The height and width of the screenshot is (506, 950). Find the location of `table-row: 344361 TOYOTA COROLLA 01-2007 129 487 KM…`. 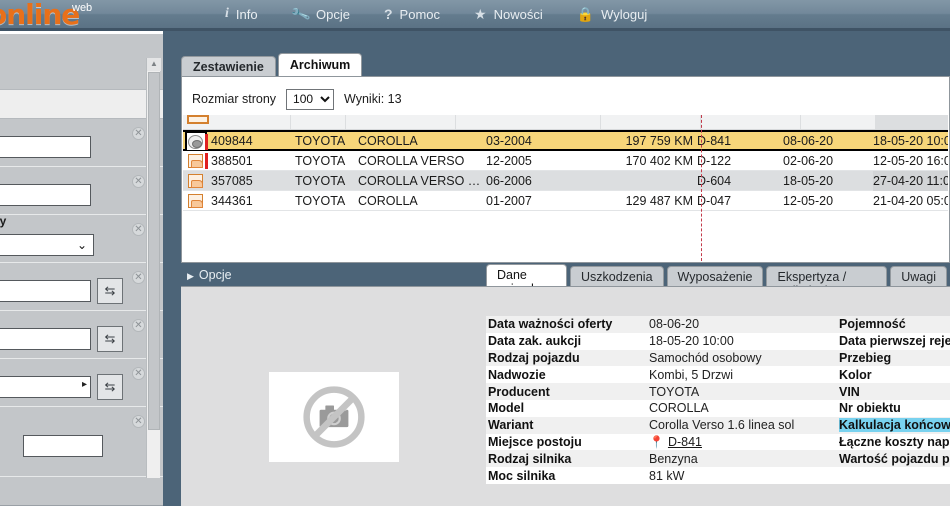

table-row: 344361 TOYOTA COROLLA 01-2007 129 487 KM… is located at coordinates (565, 201).